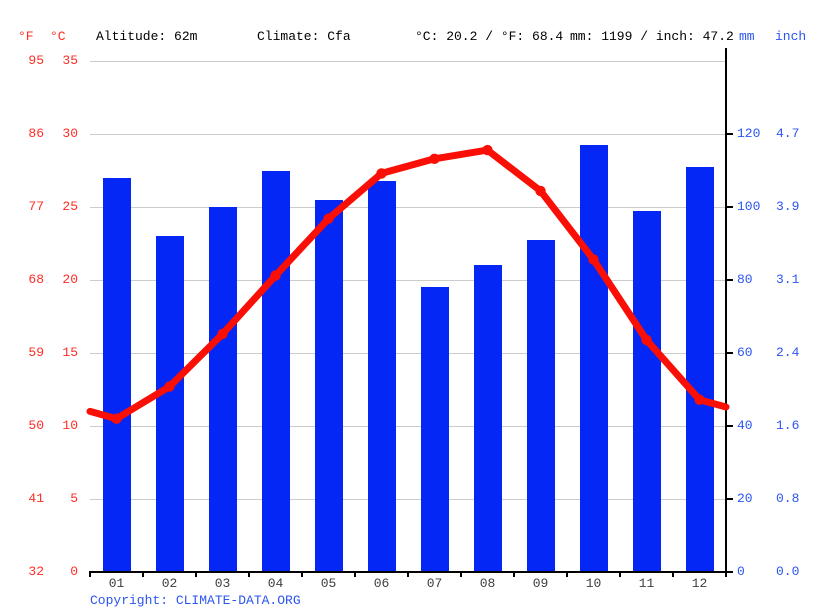  Describe the element at coordinates (381, 583) in the screenshot. I see `month-label: 06` at that location.